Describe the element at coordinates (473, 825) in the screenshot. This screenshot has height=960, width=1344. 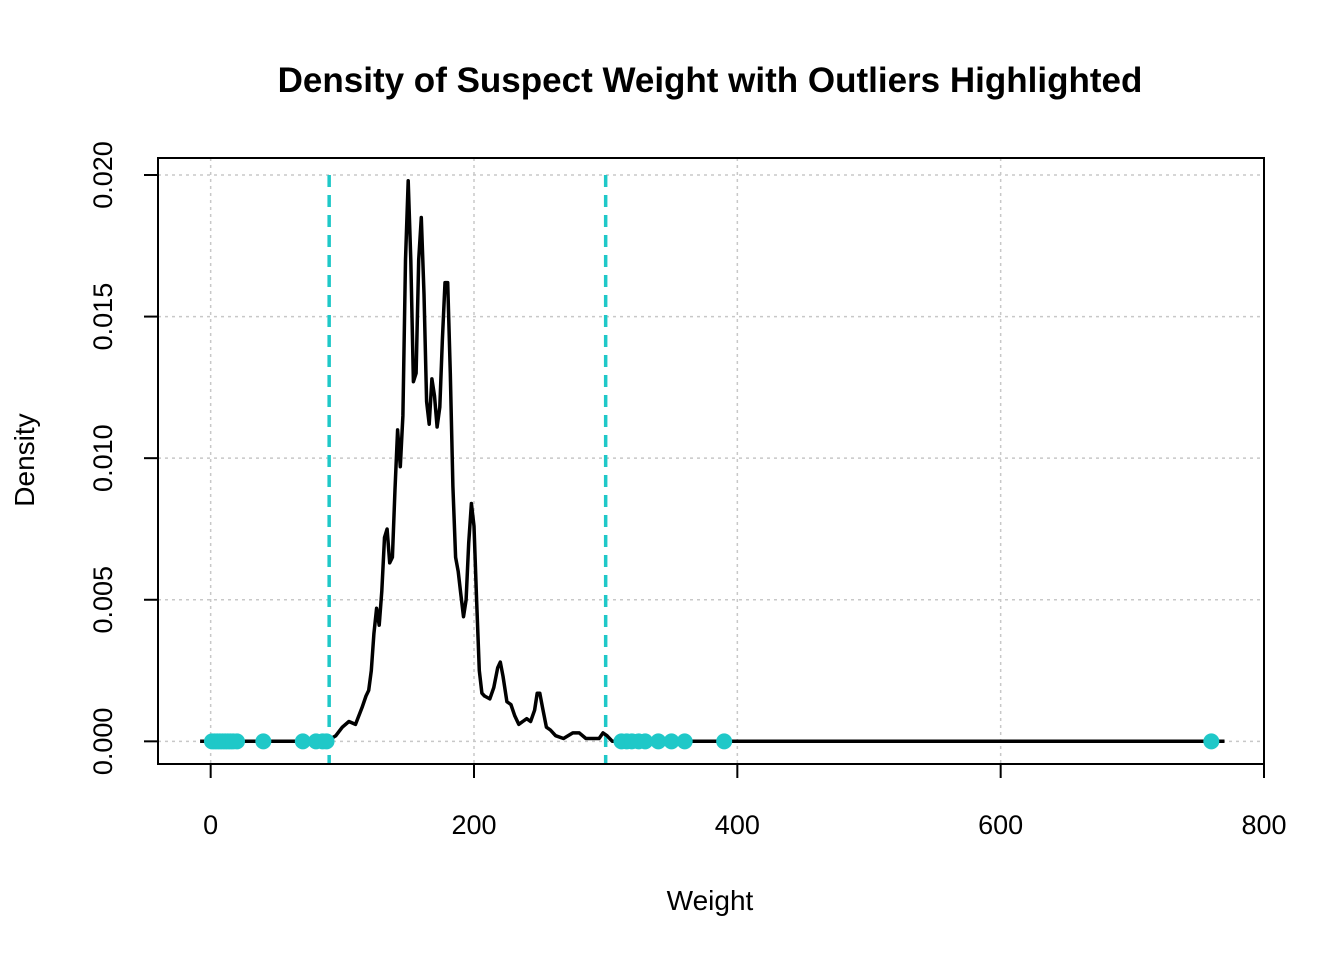
I see `x-tick-label-1: 200` at that location.